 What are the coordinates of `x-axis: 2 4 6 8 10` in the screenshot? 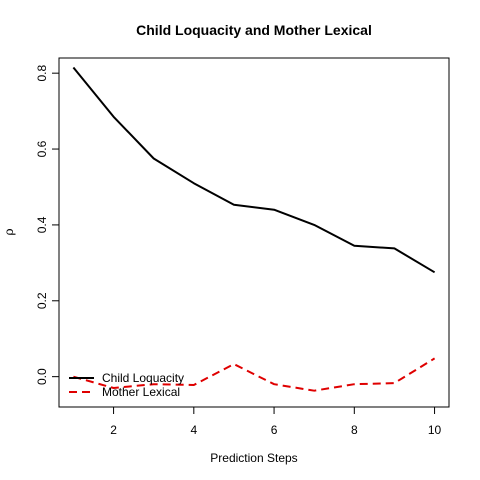 It's located at (276, 422).